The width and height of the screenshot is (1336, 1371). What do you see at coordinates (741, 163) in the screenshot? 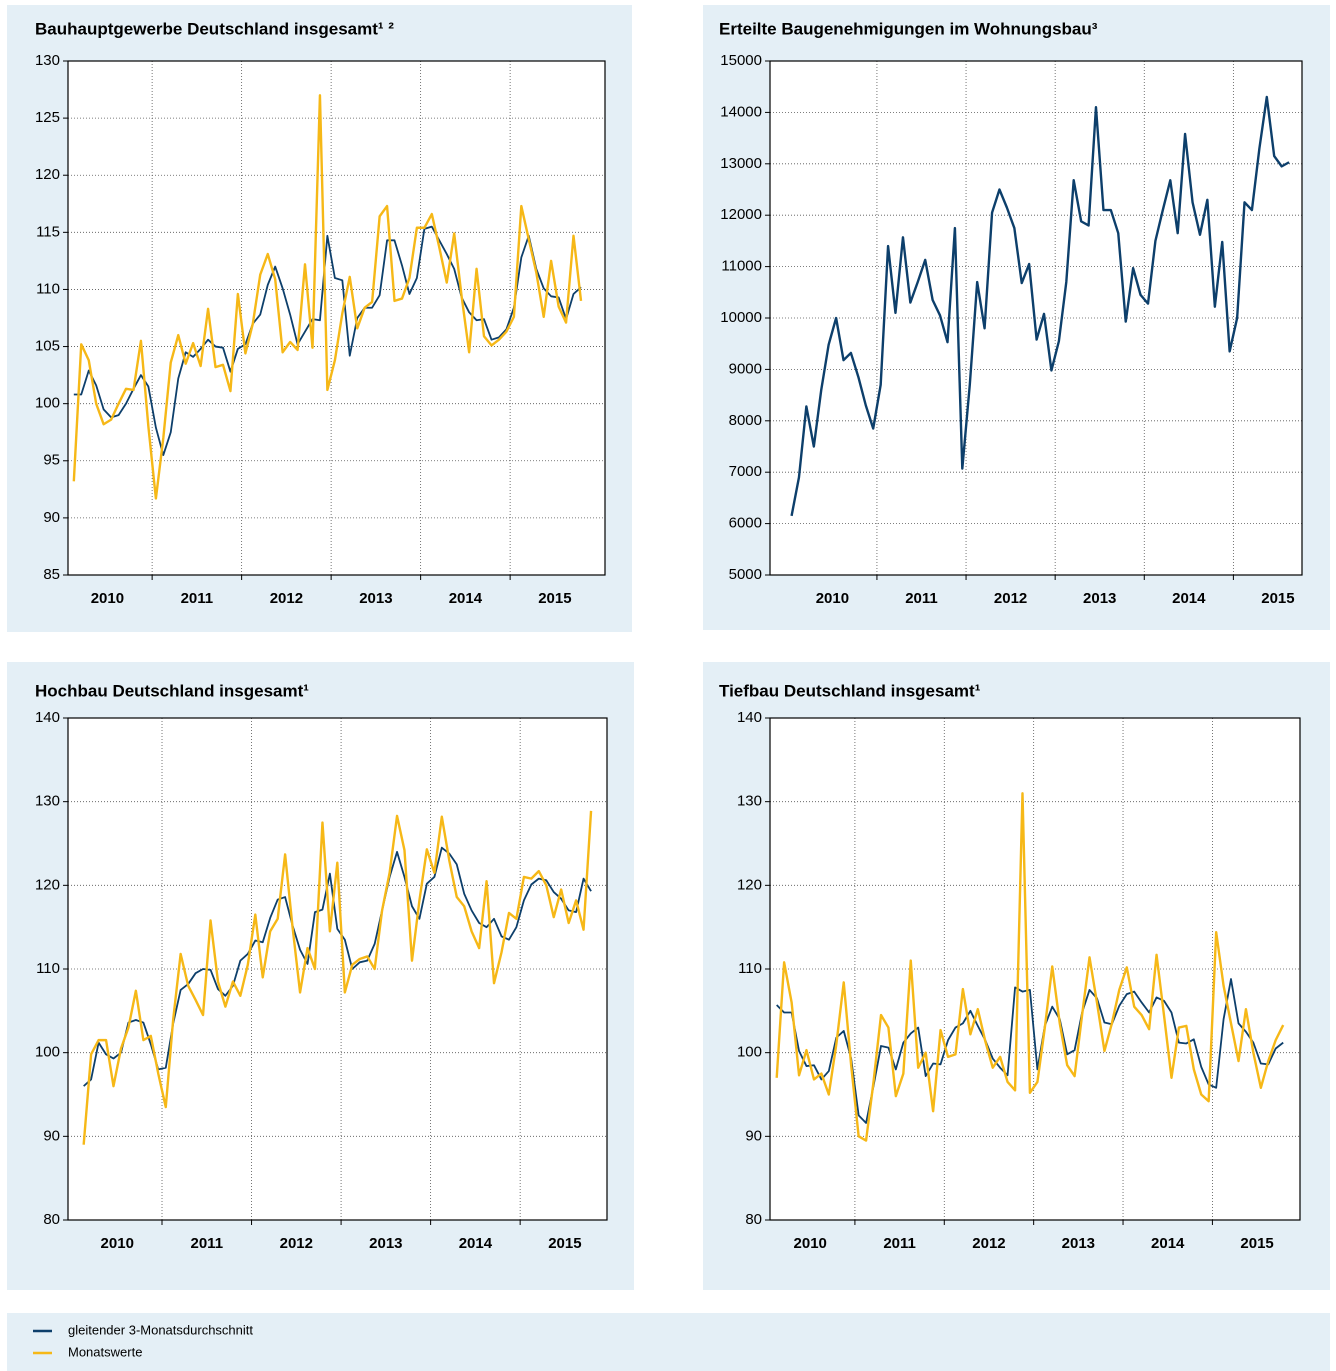
I see `y-tick-label: 13000` at bounding box center [741, 163].